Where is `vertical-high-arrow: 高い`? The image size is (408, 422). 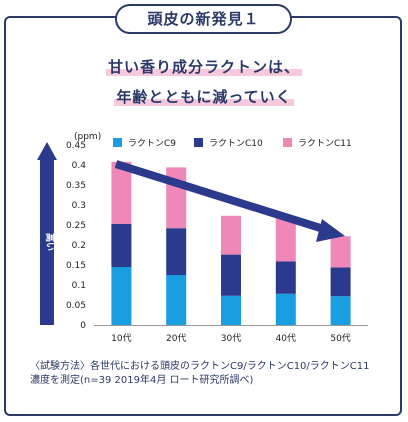 vertical-high-arrow: 高い is located at coordinates (47, 233).